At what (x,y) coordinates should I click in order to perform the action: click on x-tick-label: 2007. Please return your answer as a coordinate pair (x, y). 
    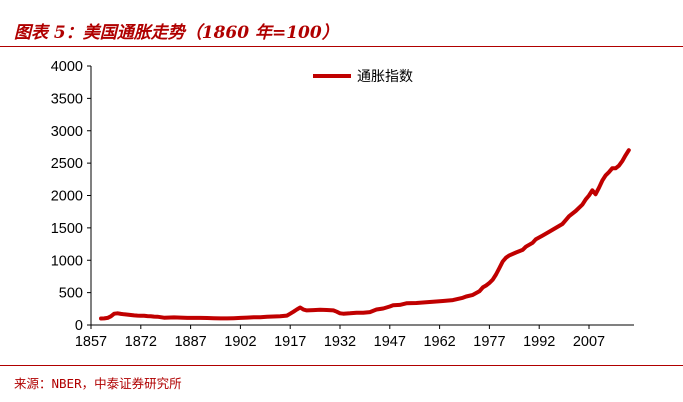
    Looking at the image, I should click on (589, 342).